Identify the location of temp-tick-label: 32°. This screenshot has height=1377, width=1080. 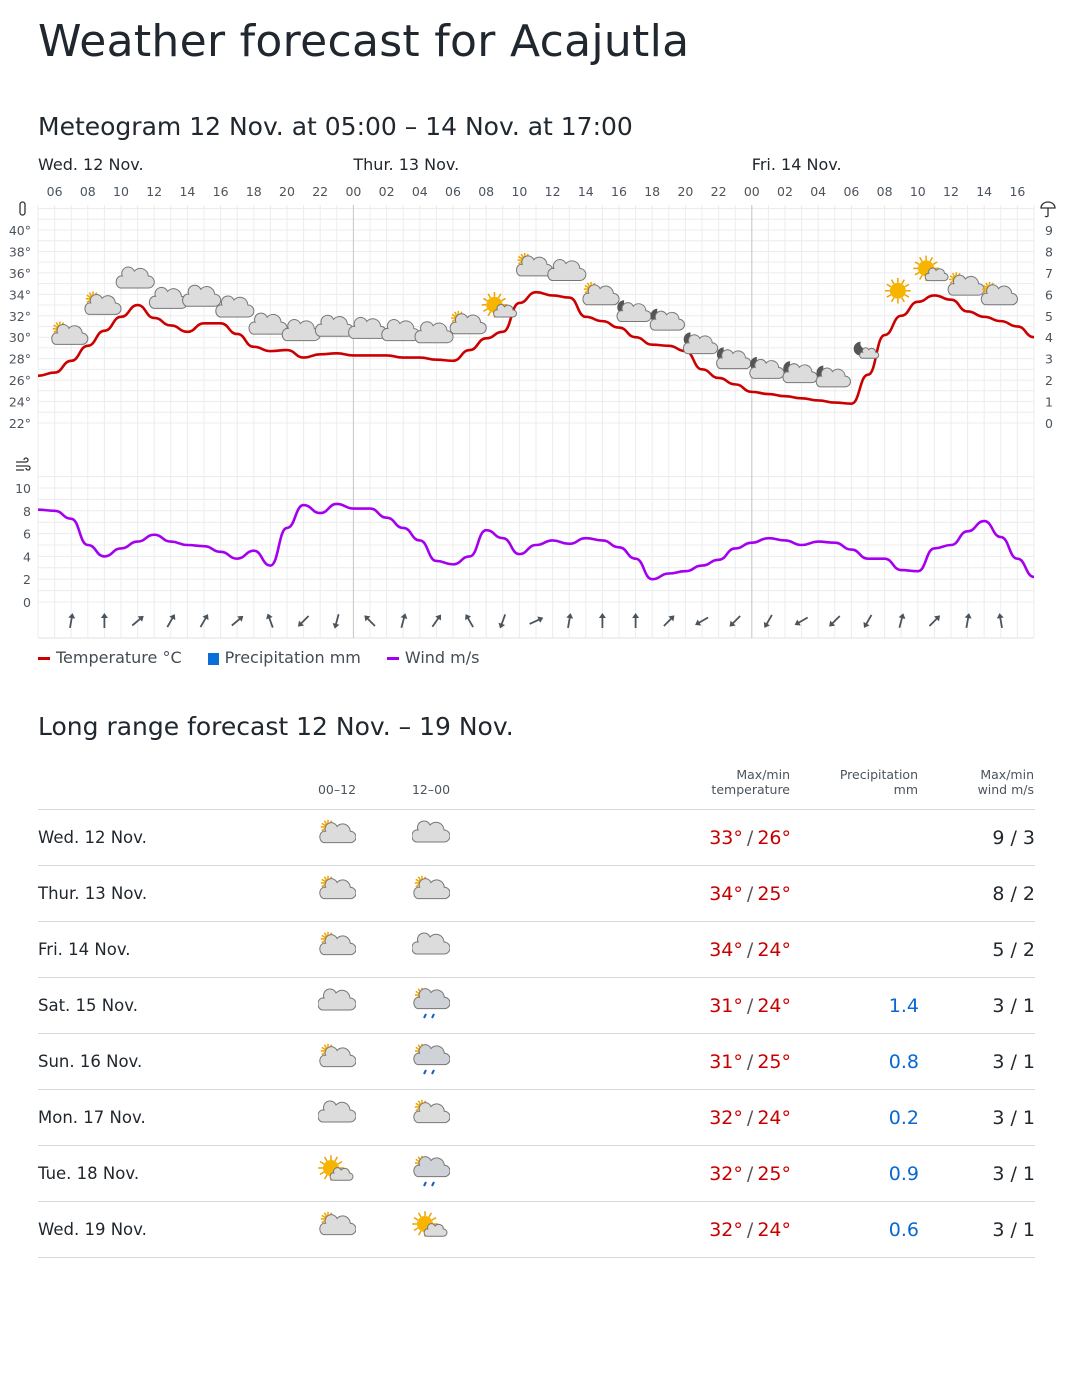
(20, 316).